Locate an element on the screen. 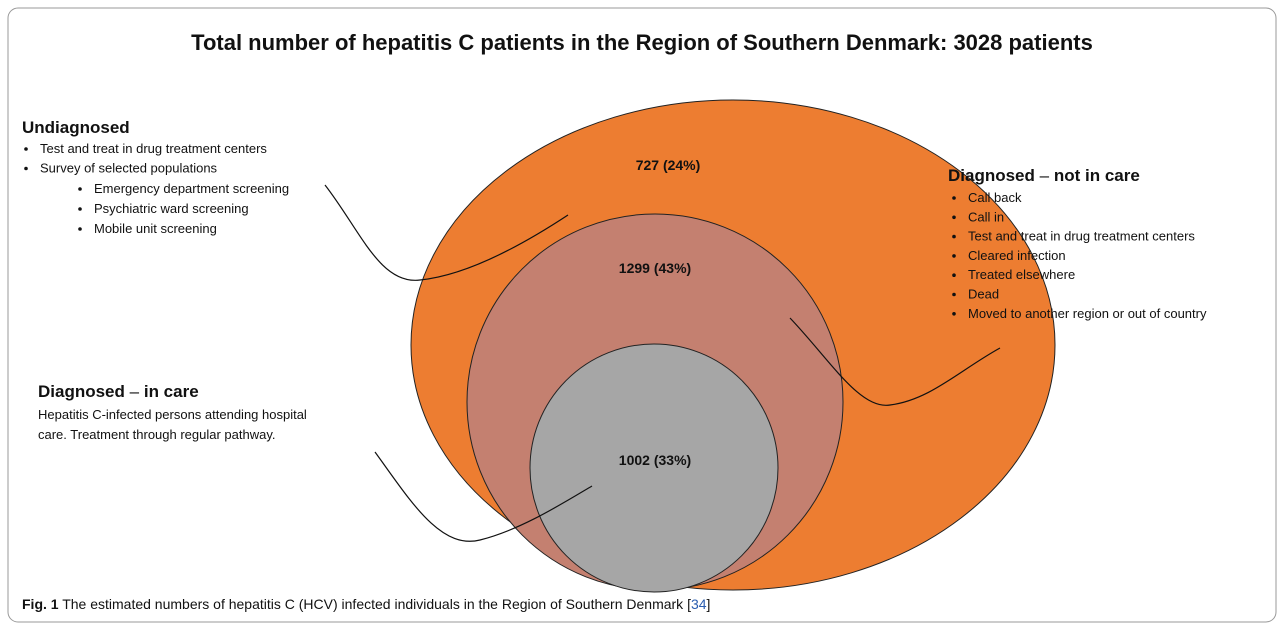  caption-ref: ] is located at coordinates (709, 604).